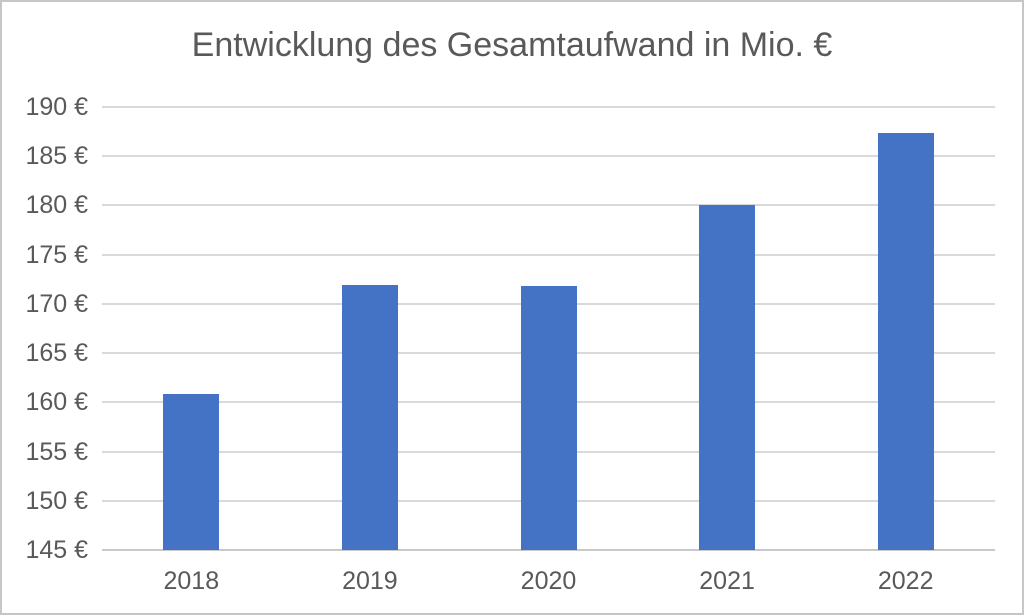  What do you see at coordinates (512, 45) in the screenshot?
I see `chart-title: Entwicklung des Gesamtaufwand in Mio. €` at bounding box center [512, 45].